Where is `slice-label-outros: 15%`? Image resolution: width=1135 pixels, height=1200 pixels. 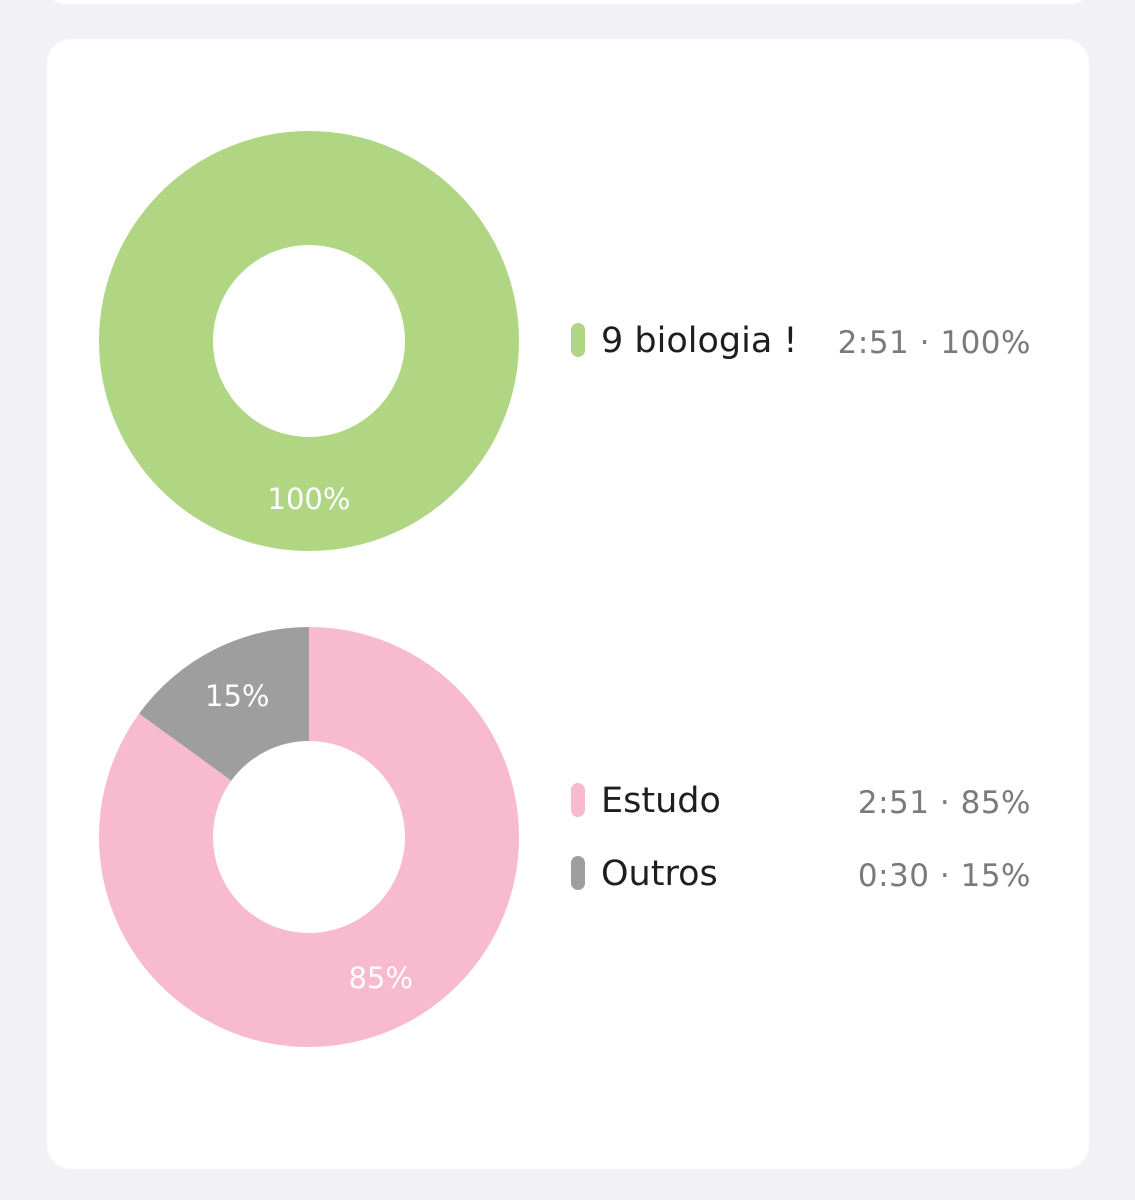
slice-label-outros: 15% is located at coordinates (237, 696).